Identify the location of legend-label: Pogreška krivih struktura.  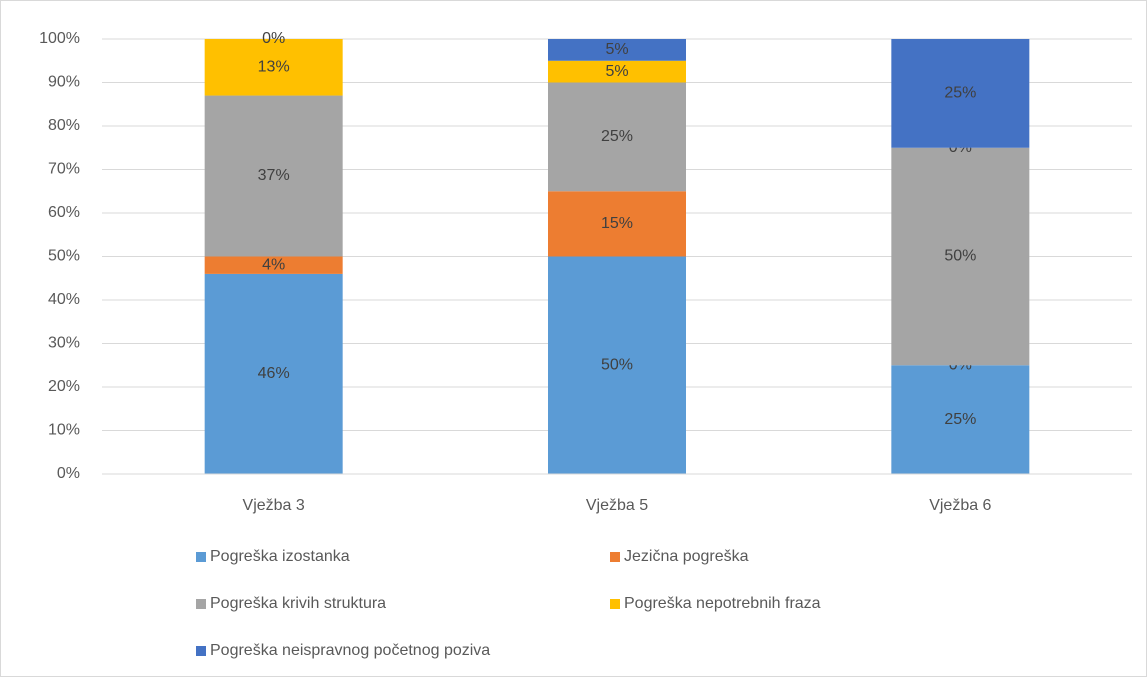
(298, 603).